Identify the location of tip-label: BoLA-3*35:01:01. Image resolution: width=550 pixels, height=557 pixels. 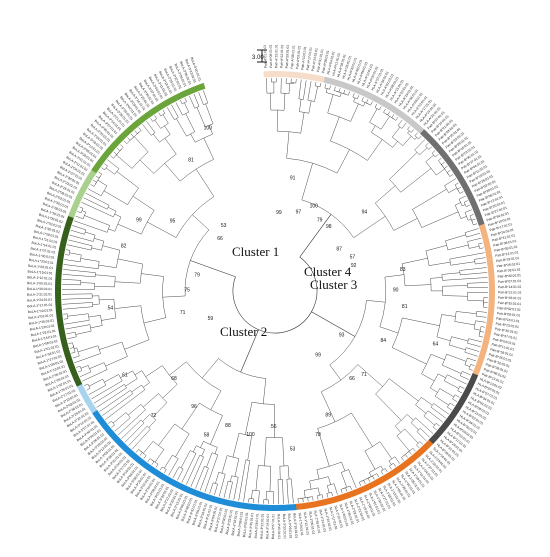
(251, 525).